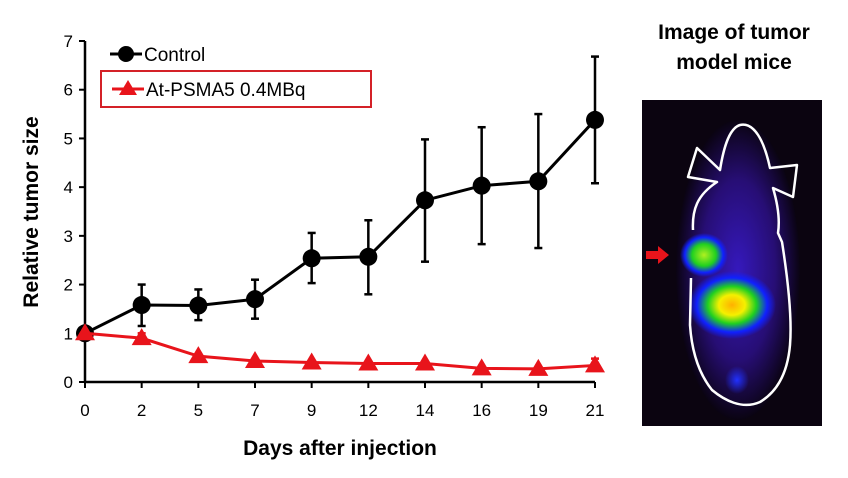 This screenshot has height=478, width=848. Describe the element at coordinates (68, 187) in the screenshot. I see `y-tick-label: 4` at that location.